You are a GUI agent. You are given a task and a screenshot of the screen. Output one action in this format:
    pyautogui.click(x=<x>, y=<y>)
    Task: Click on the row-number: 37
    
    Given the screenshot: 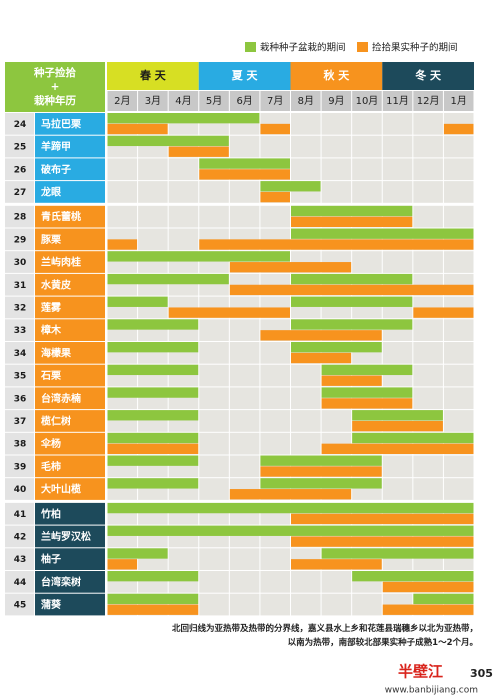 What is the action you would take?
    pyautogui.click(x=20, y=422)
    